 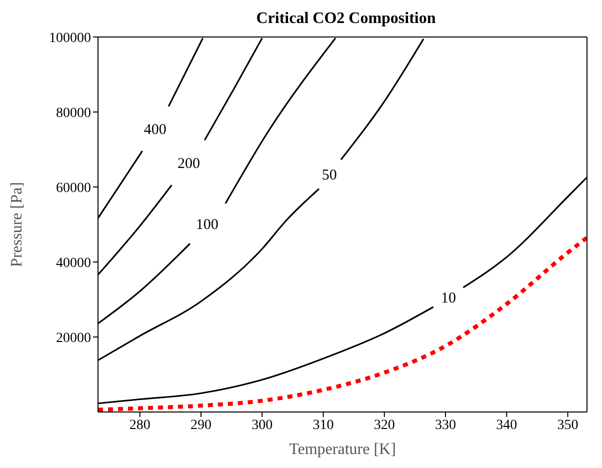 I want to click on y-tick-label: 80000, so click(x=73, y=113).